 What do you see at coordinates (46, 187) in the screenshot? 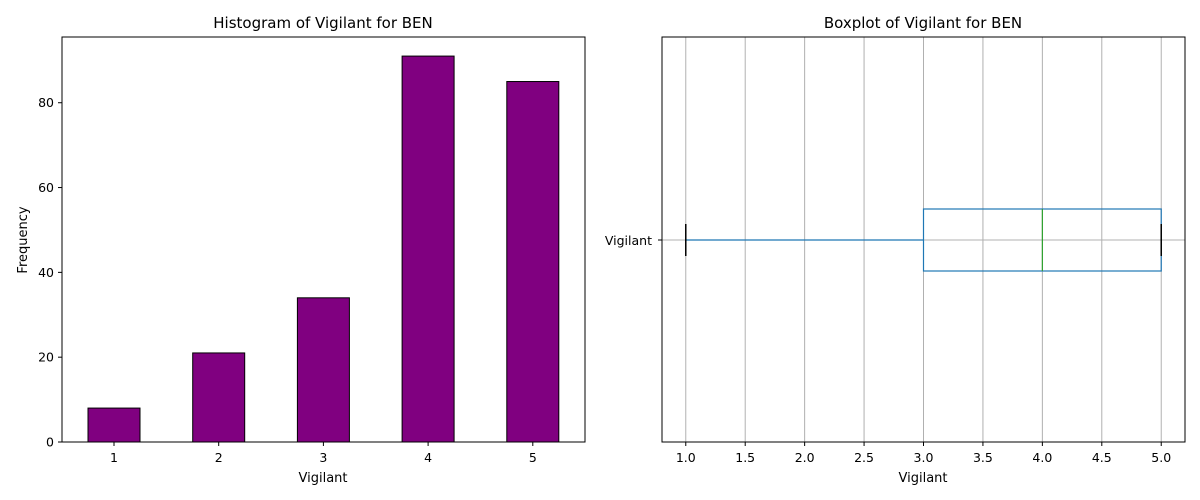
I see `histogram-y-tick-label: 60` at bounding box center [46, 187].